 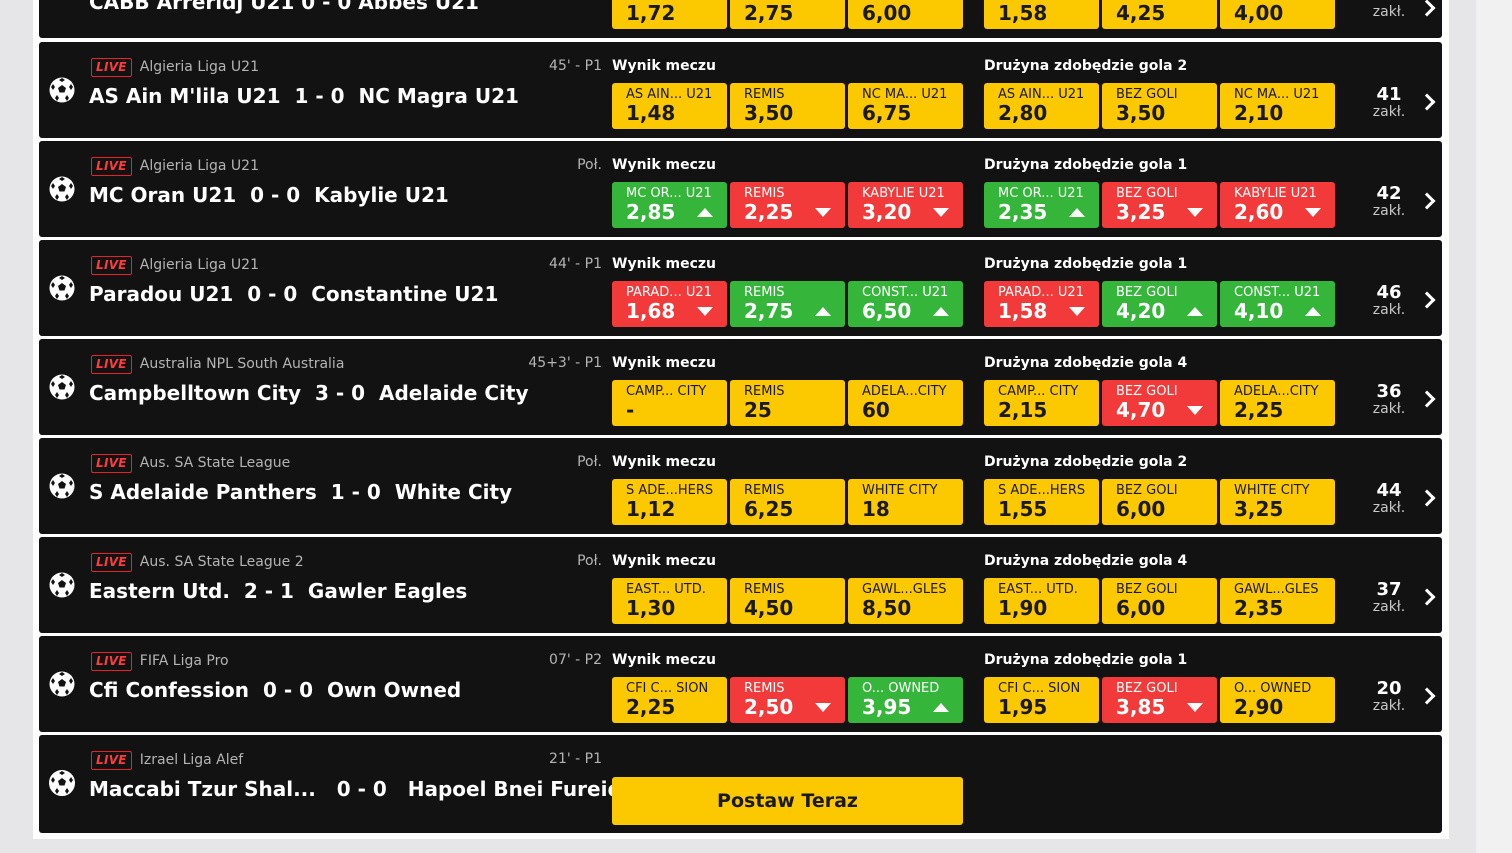 What do you see at coordinates (764, 391) in the screenshot?
I see `odd-label: REMIS` at bounding box center [764, 391].